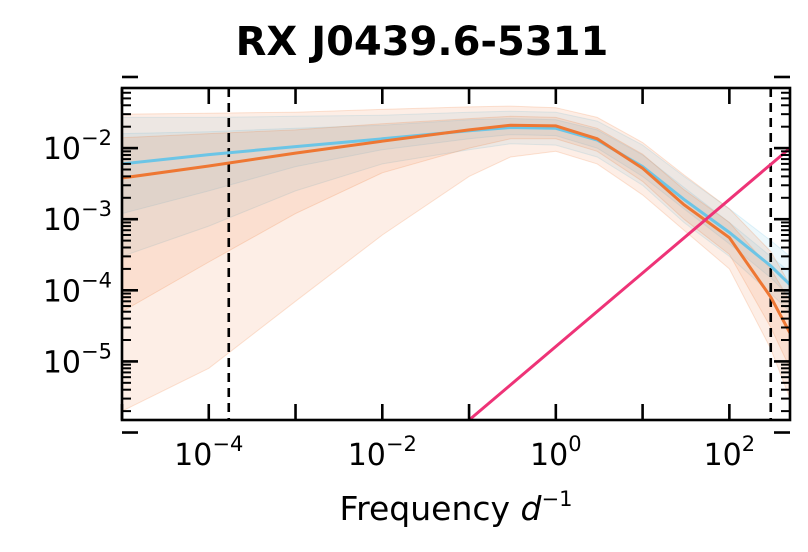  I want to click on chart-title: RX J0439.6-5311, so click(422, 42).